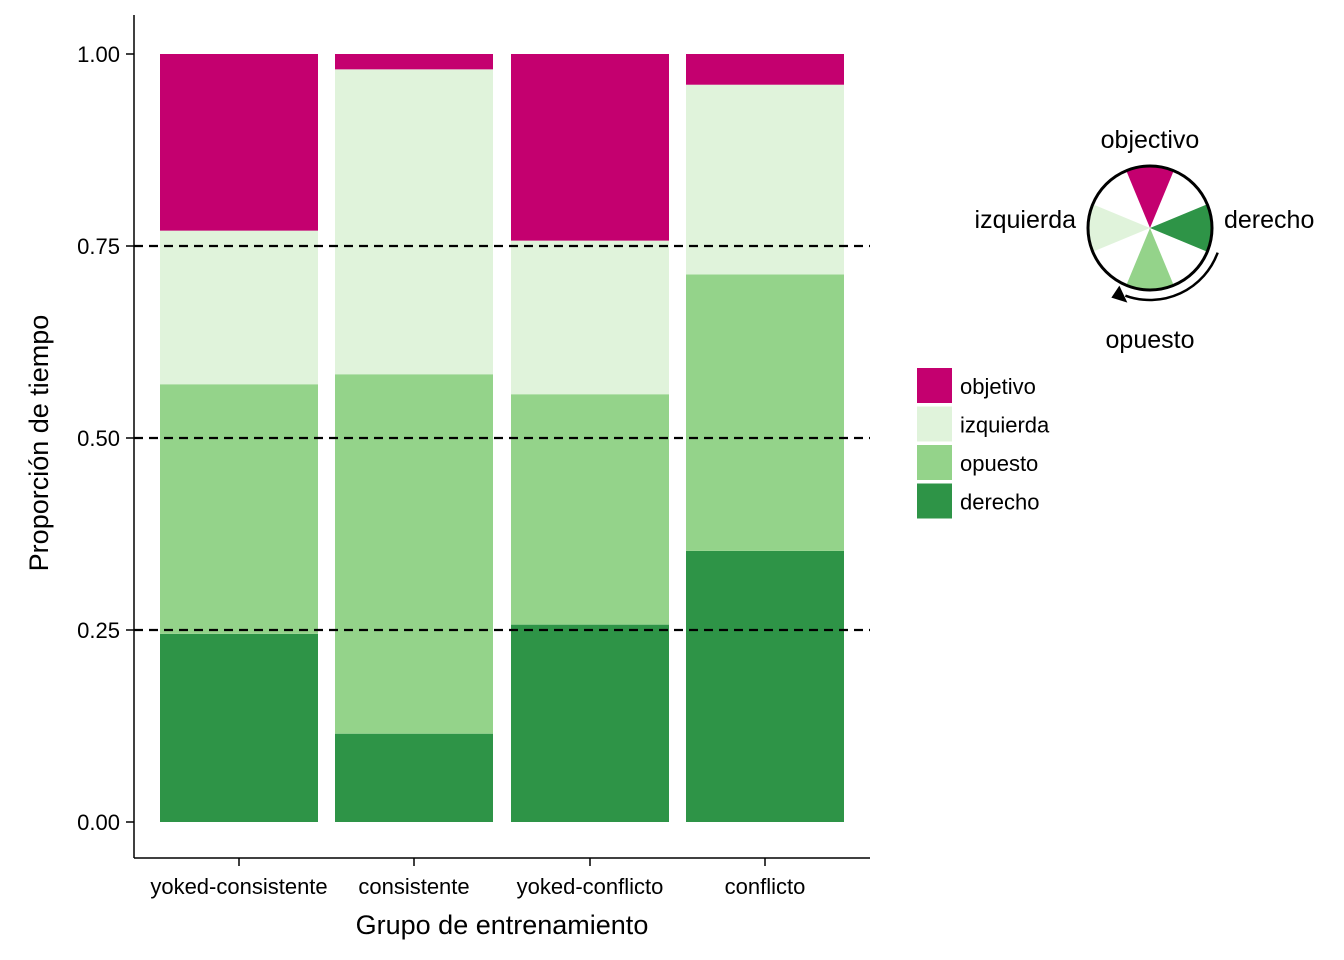 This screenshot has height=960, width=1344. I want to click on x-tick-label: yoked-conflicto, so click(590, 886).